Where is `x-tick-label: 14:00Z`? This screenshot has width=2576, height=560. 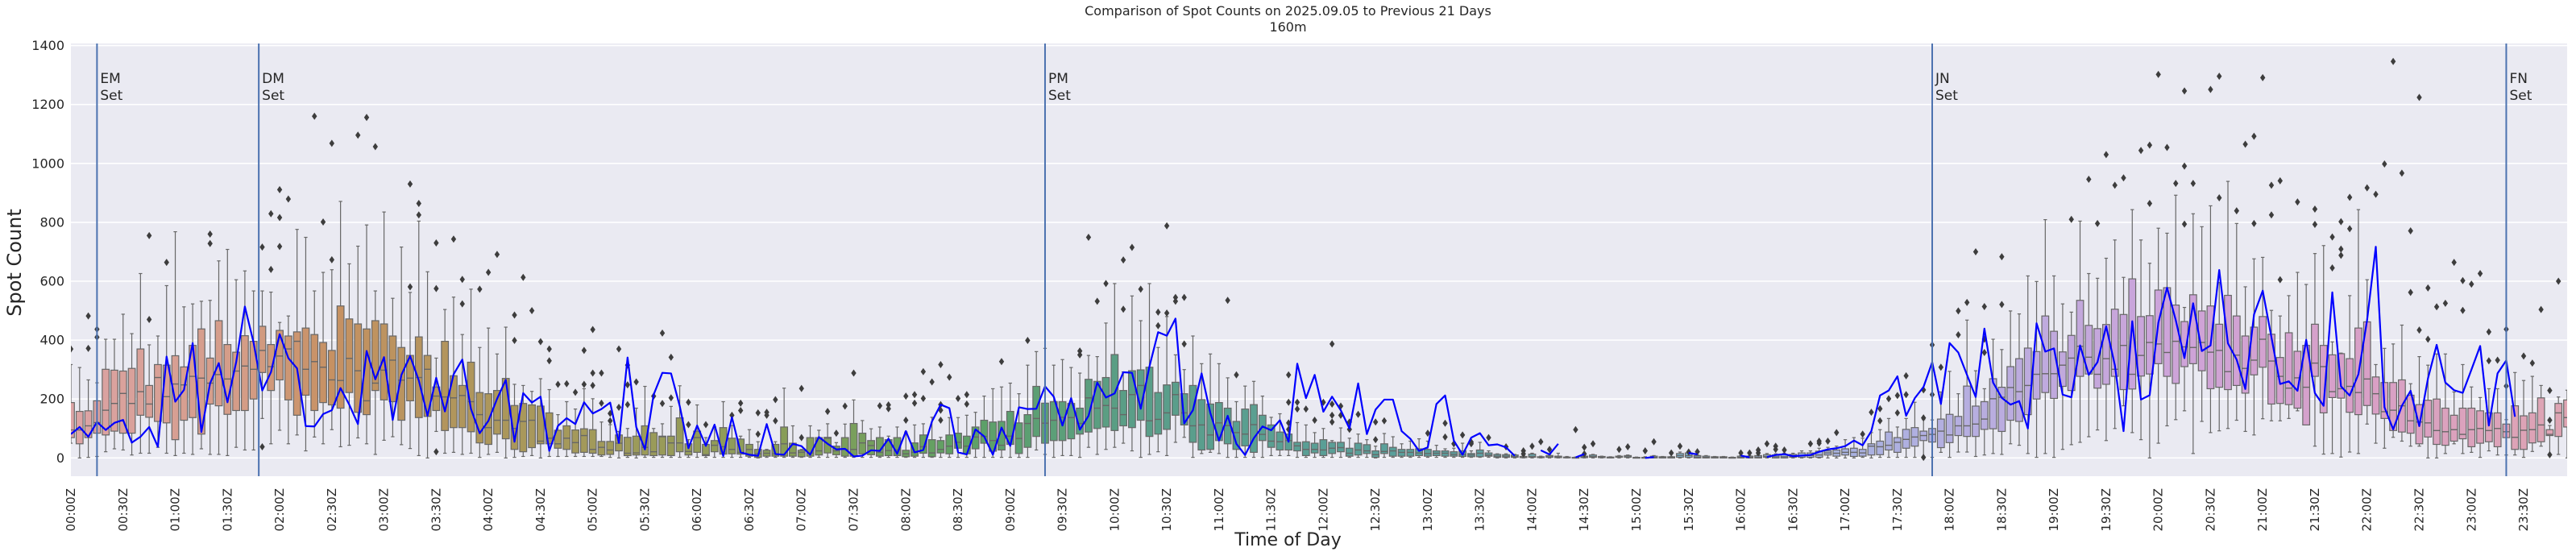
x-tick-label: 14:00Z is located at coordinates (1531, 510).